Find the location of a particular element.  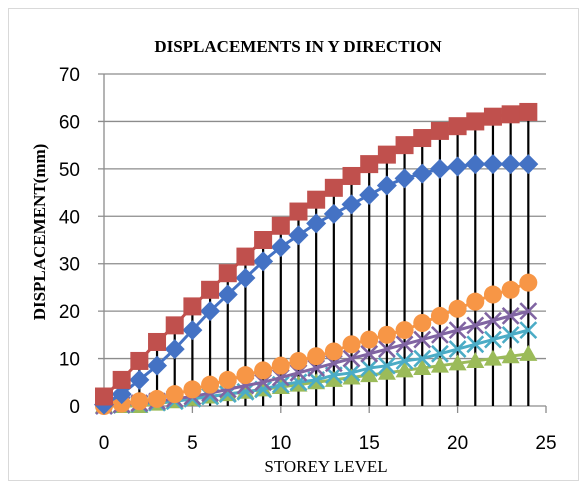

y-axis-ticks: 0 10 20 30 40 50 60 70 is located at coordinates (69, 241).